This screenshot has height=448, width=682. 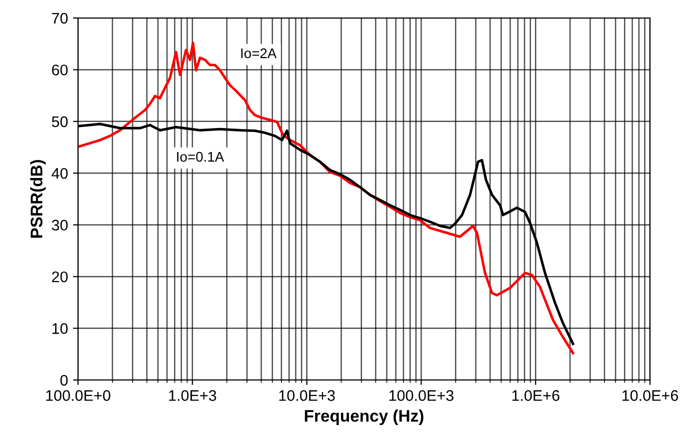 I want to click on y-tick-label: 60, so click(x=60, y=70).